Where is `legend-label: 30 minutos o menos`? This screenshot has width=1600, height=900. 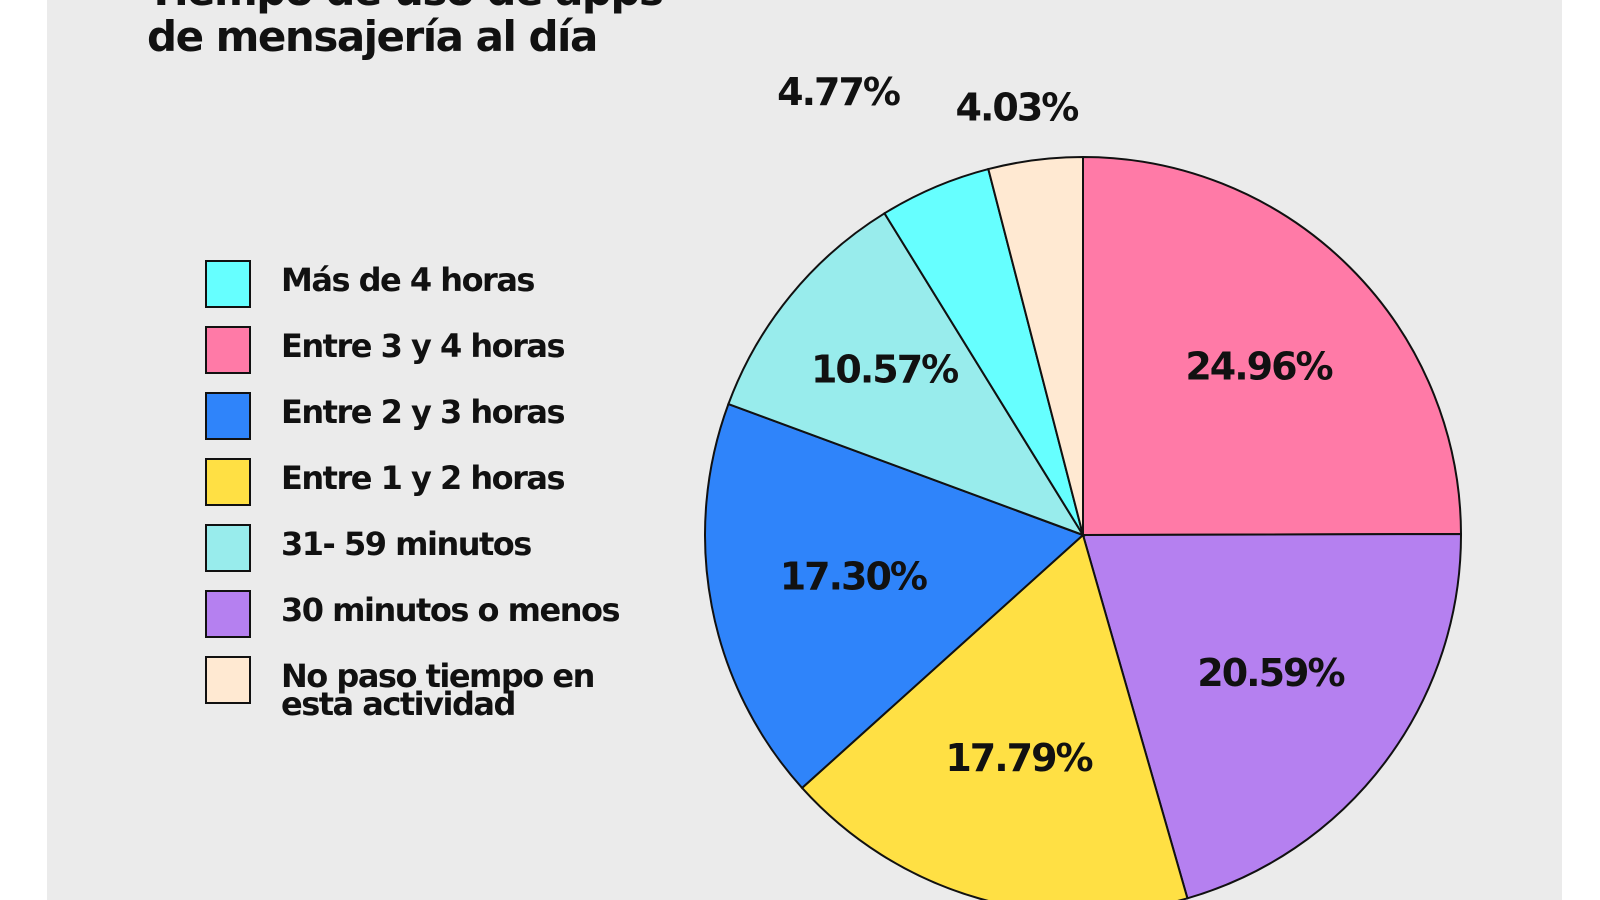
legend-label: 30 minutos o menos is located at coordinates (451, 610).